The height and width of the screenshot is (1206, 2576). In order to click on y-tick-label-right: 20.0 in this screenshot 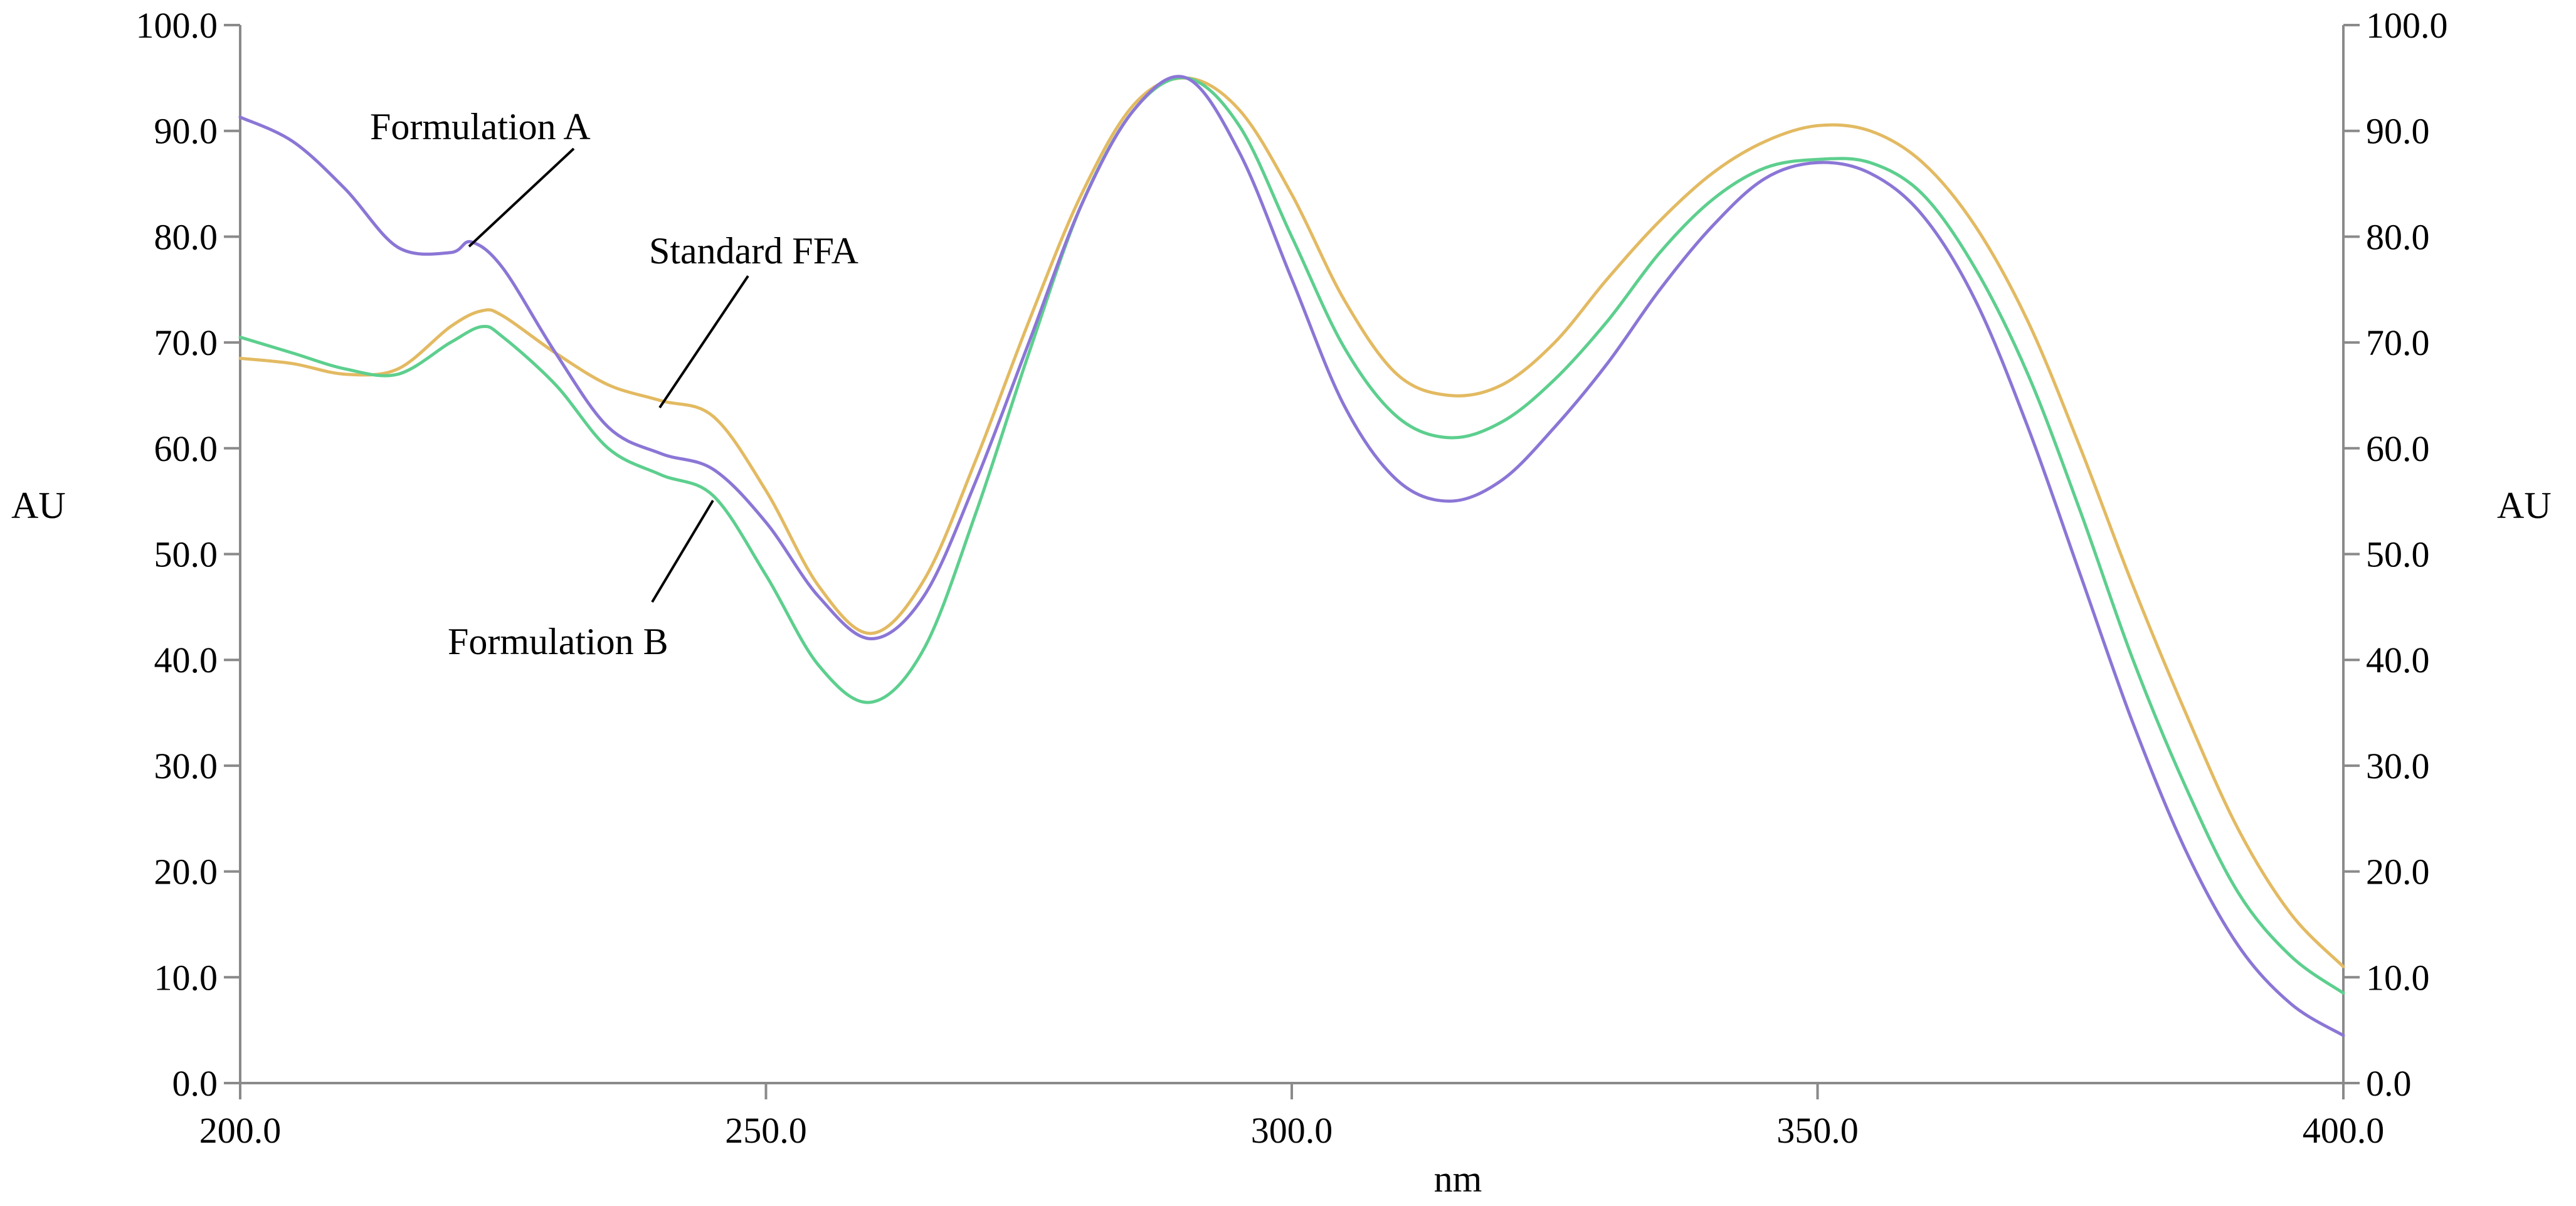, I will do `click(2398, 872)`.